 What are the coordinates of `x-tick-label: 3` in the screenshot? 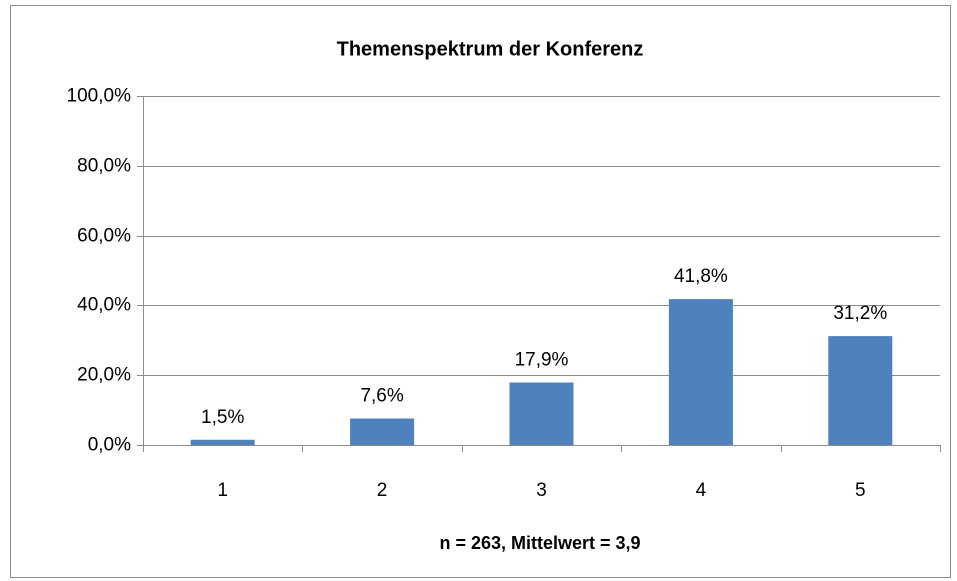 It's located at (541, 490).